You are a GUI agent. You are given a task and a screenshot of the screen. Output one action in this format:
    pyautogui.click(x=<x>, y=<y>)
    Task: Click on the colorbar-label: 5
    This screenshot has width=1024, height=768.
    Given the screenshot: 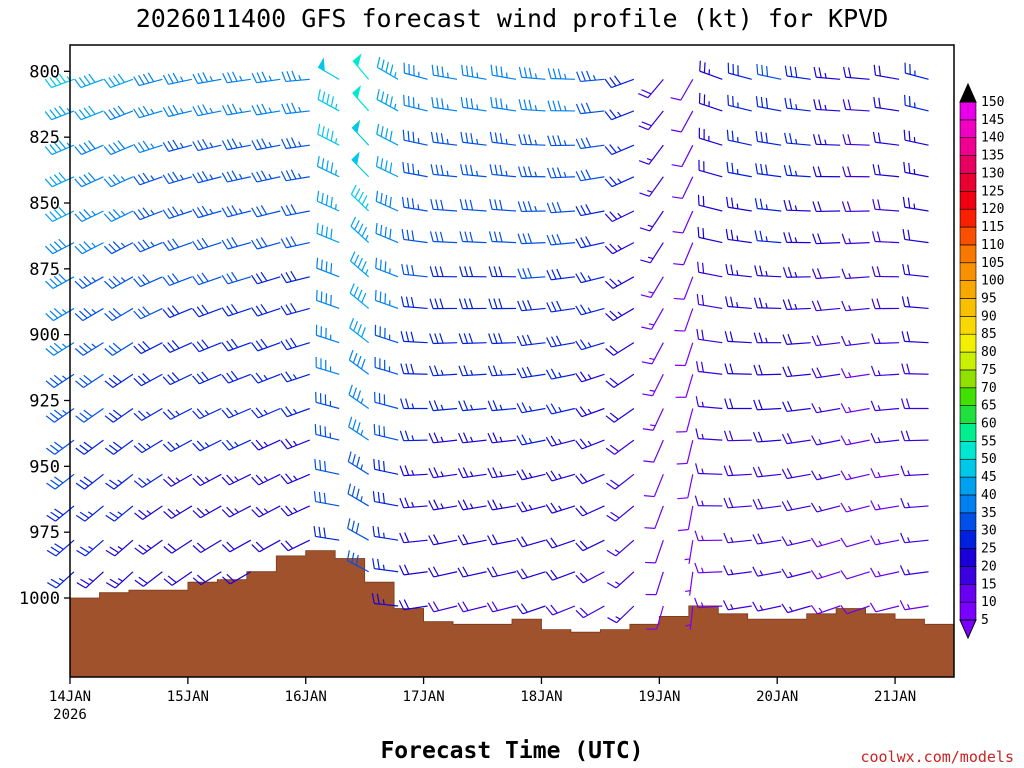 What is the action you would take?
    pyautogui.click(x=985, y=620)
    